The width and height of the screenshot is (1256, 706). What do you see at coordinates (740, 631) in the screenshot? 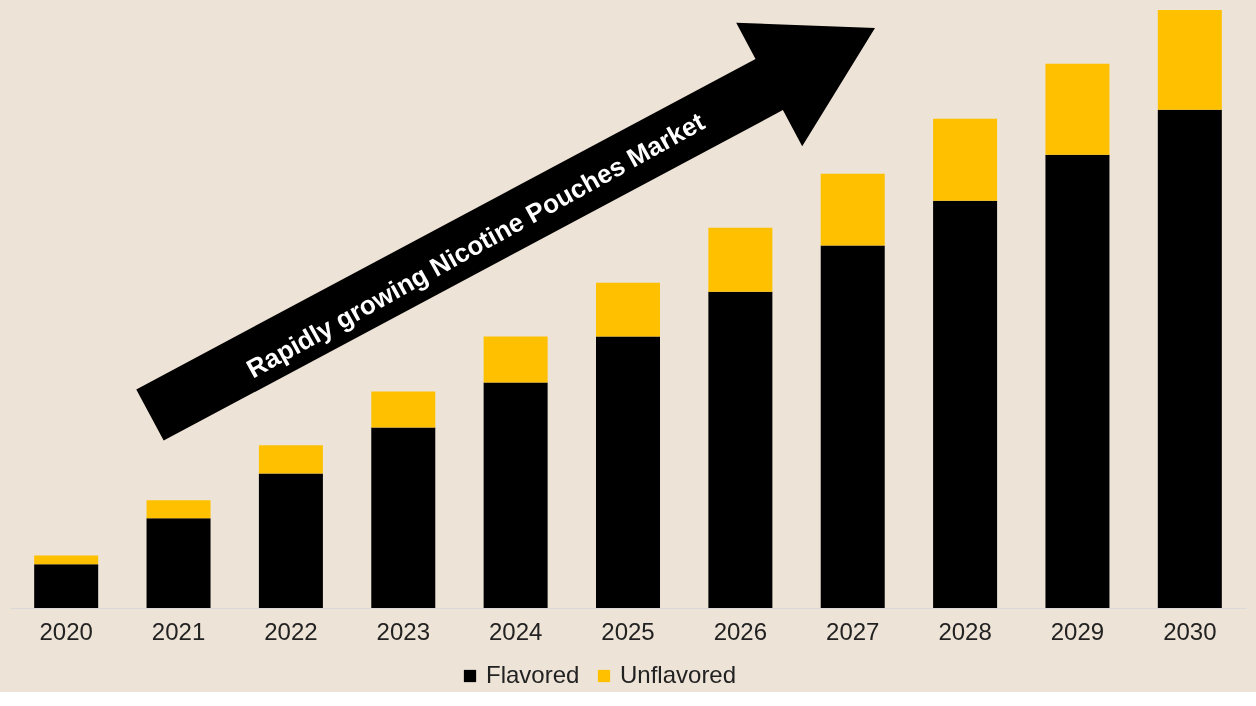
I see `x-tick-label: 2026` at bounding box center [740, 631].